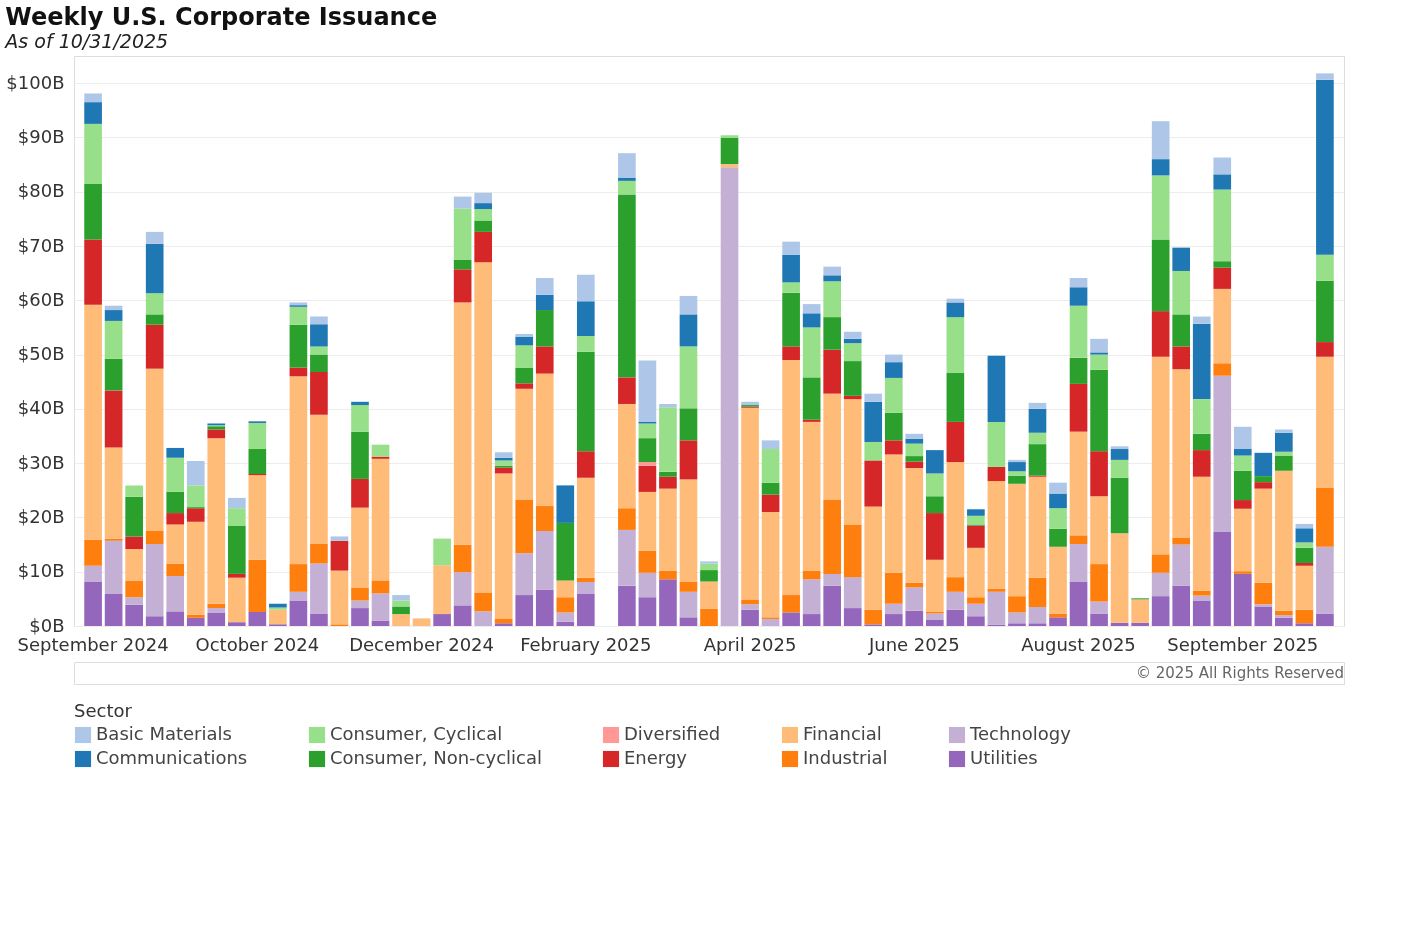  Describe the element at coordinates (35, 82) in the screenshot. I see `y-tick-label: $100B` at that location.